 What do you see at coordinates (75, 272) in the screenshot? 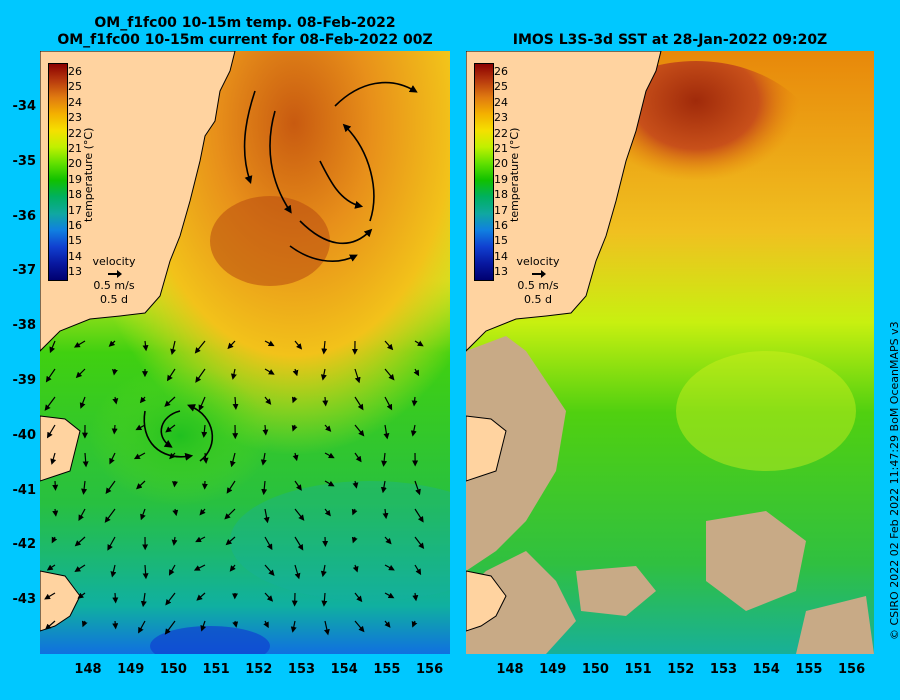
I see `colorbar-tick: 13` at bounding box center [75, 272].